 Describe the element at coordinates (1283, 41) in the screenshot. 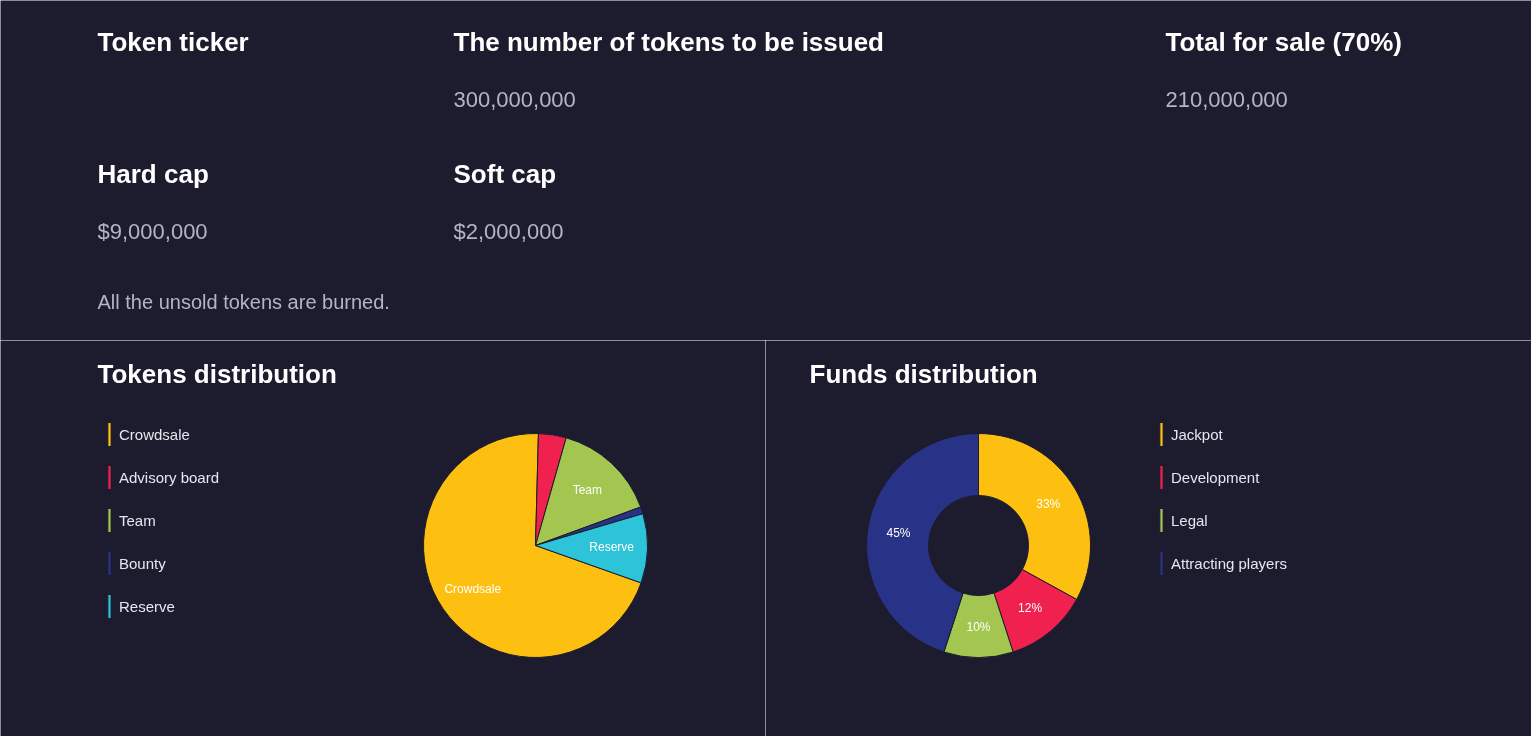

I see `text: Total for sale (70%)` at that location.